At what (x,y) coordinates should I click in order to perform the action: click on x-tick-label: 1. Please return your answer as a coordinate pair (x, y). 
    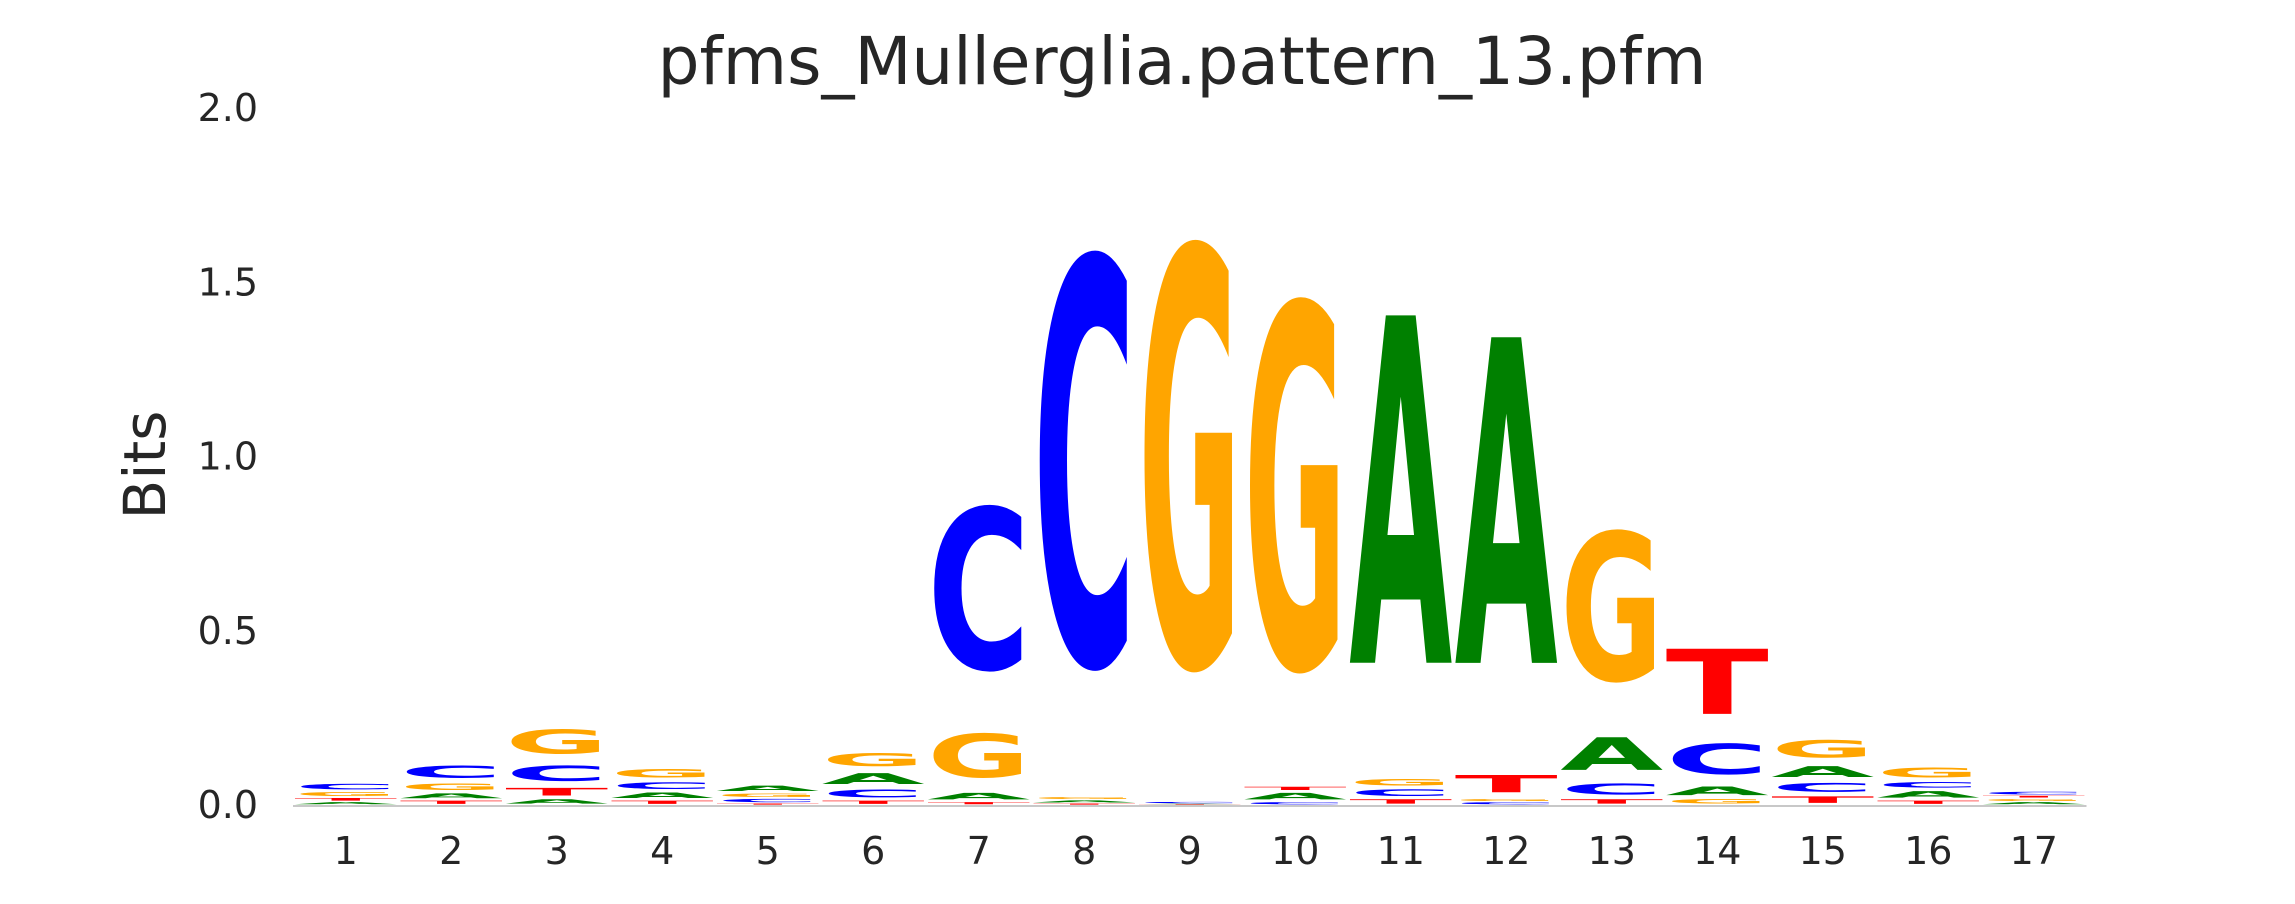
    Looking at the image, I should click on (346, 851).